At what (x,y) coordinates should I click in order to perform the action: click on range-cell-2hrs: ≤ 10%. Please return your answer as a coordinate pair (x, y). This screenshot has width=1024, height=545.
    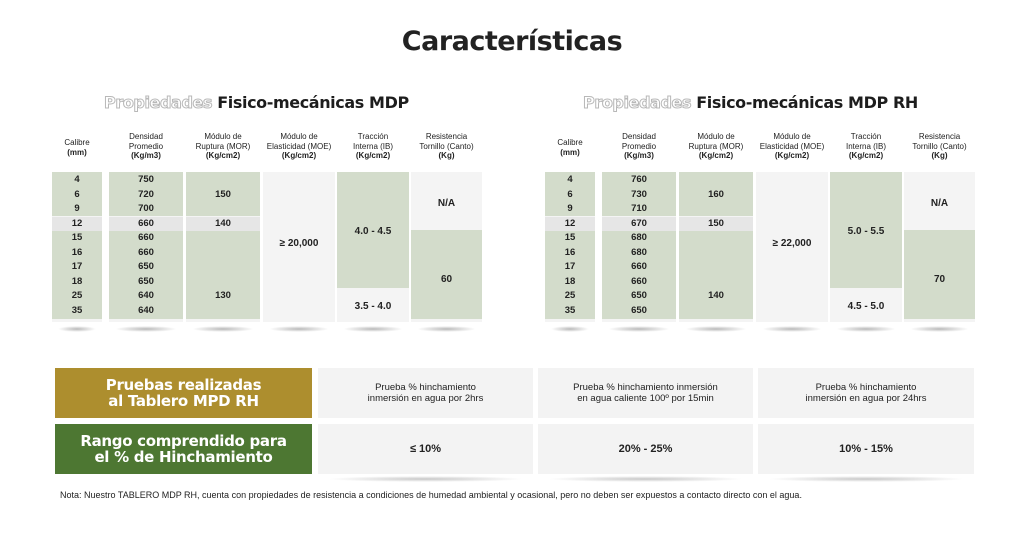
    Looking at the image, I should click on (425, 449).